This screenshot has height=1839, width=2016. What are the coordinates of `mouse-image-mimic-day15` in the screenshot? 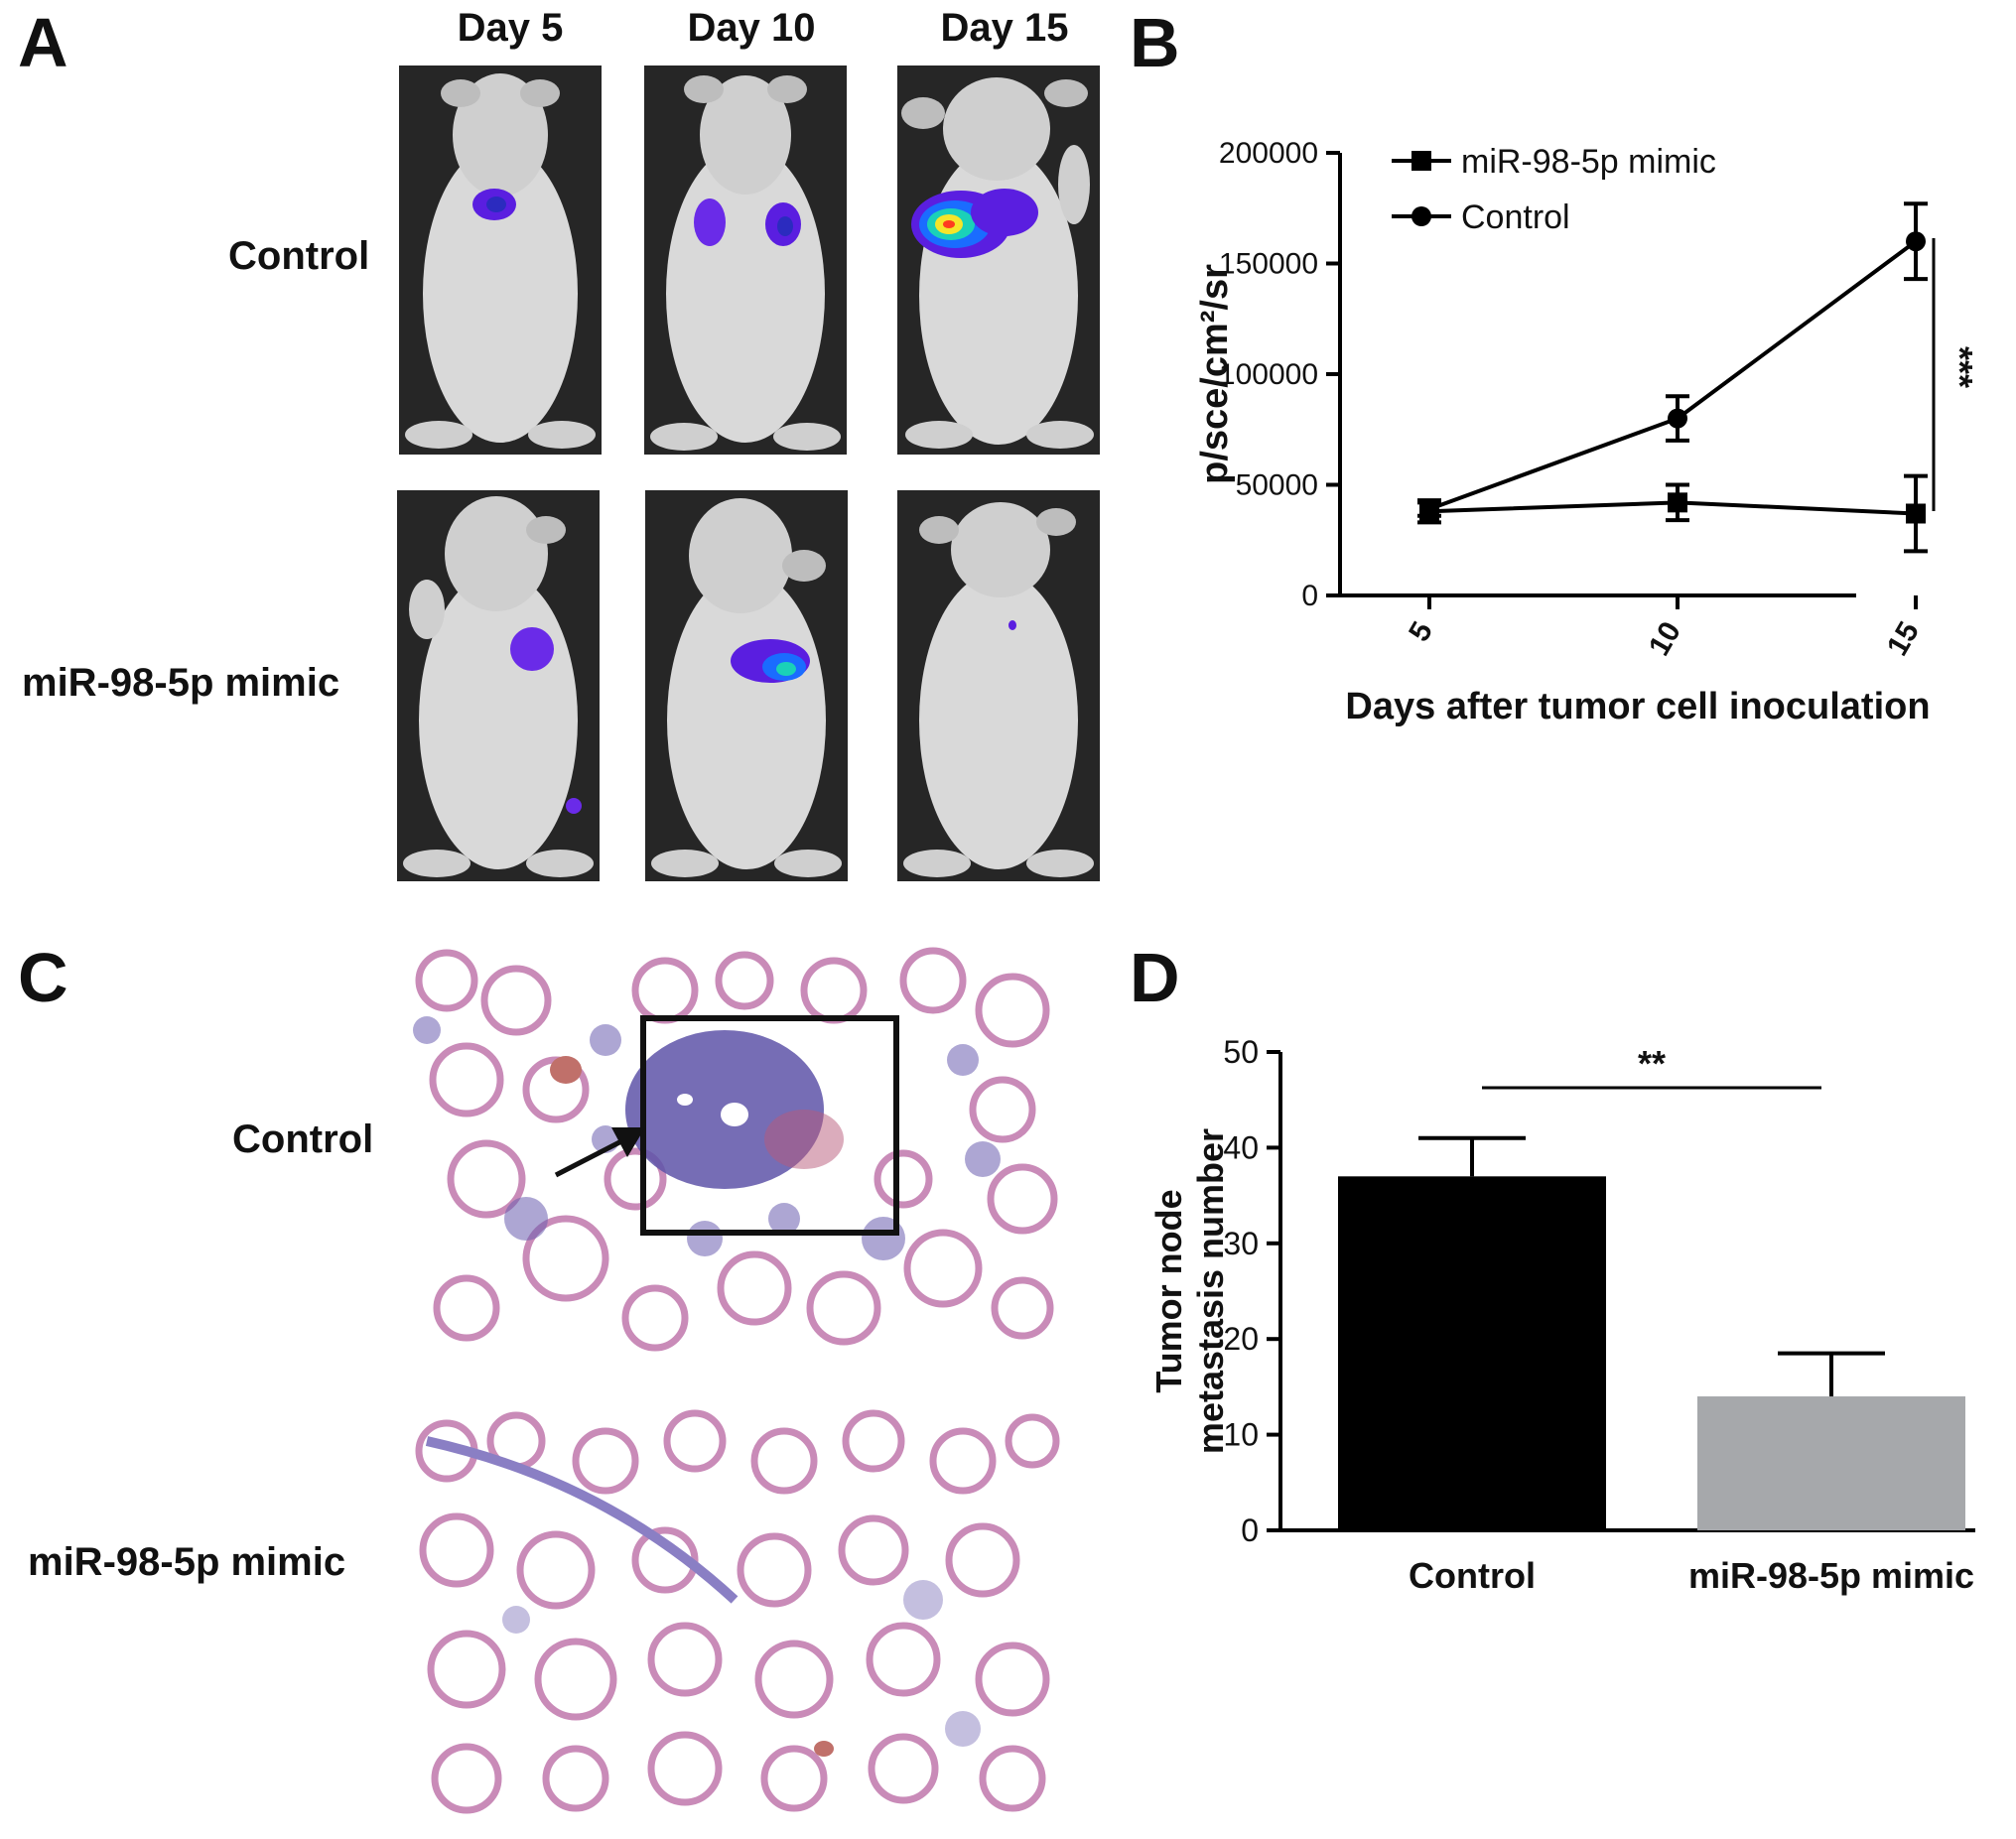 It's located at (999, 685).